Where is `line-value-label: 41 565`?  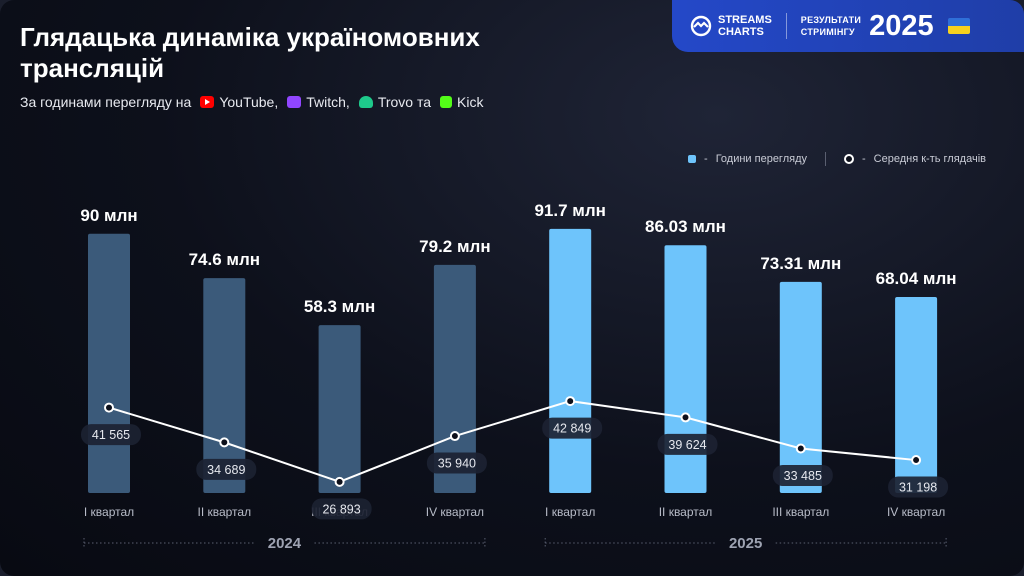 line-value-label: 41 565 is located at coordinates (111, 435).